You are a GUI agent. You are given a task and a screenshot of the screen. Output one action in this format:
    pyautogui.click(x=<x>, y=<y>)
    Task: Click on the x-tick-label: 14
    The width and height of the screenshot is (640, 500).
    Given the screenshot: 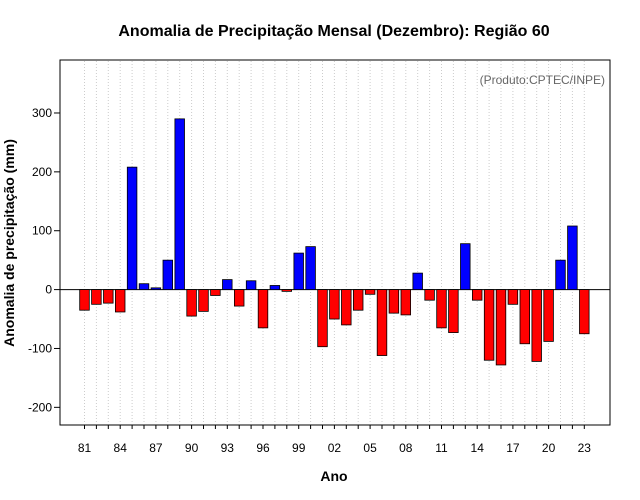 What is the action you would take?
    pyautogui.click(x=478, y=448)
    